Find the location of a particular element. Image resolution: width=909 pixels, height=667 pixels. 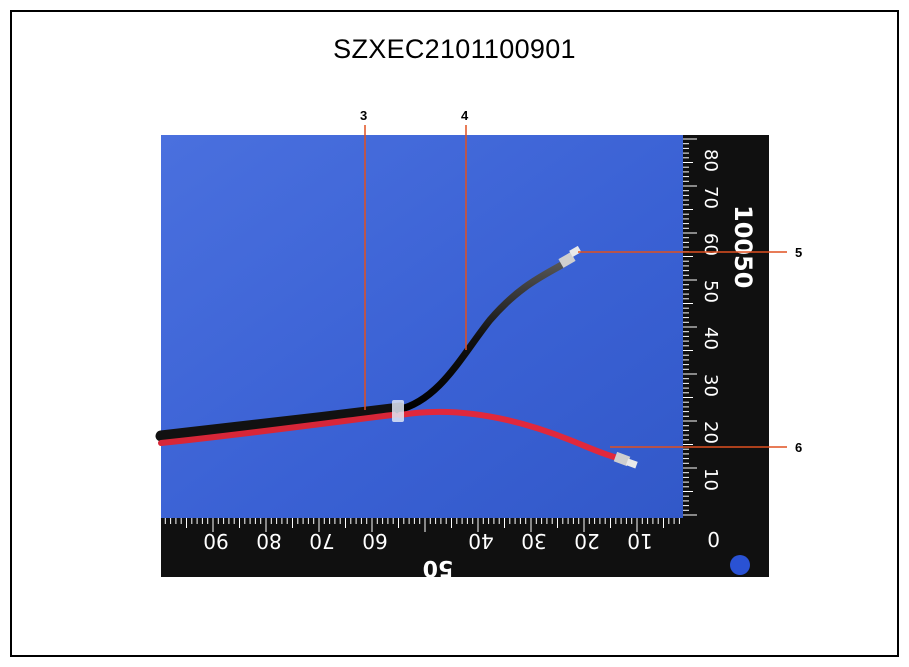

document-title: SZXEC2101100901 is located at coordinates (454, 49).